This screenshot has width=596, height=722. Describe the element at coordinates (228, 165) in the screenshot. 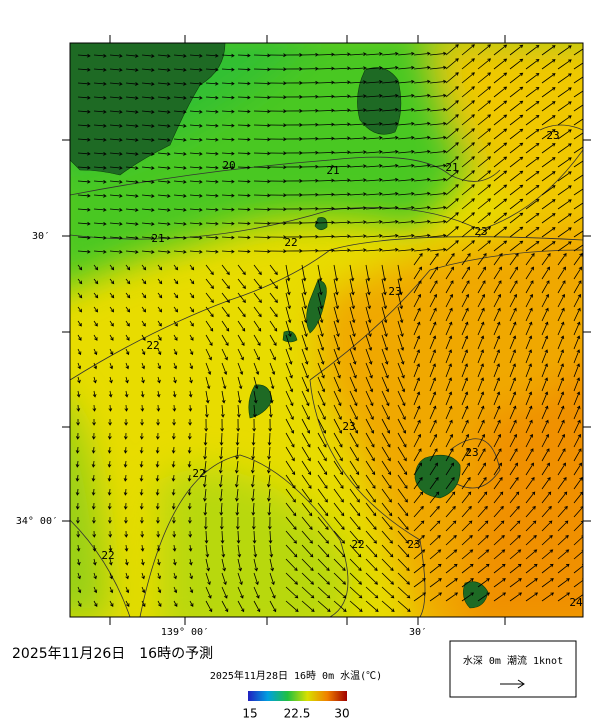

I see `contour-label: 20` at that location.